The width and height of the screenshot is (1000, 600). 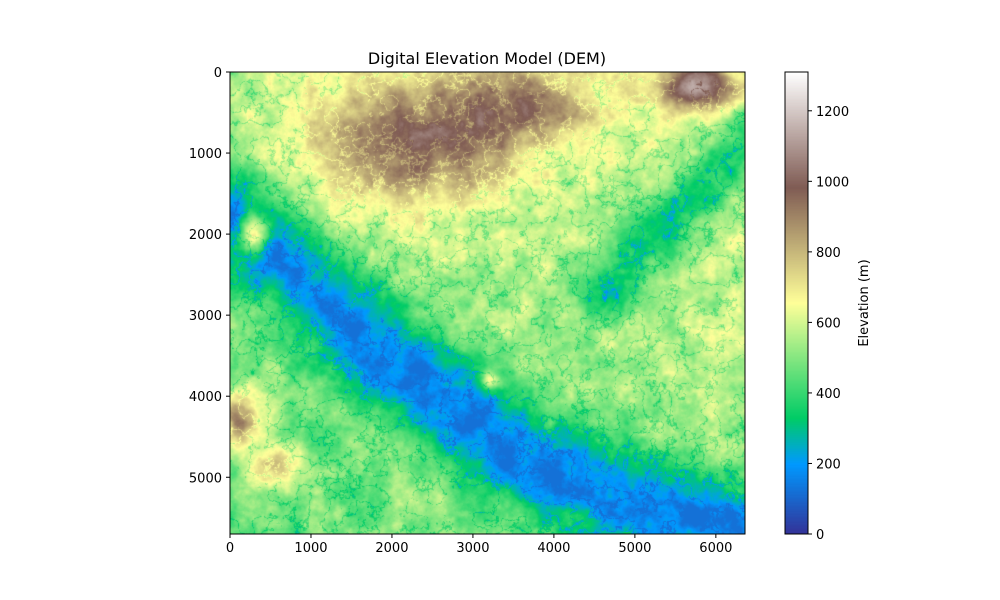 I want to click on y-tick-label: 0, so click(x=218, y=73).